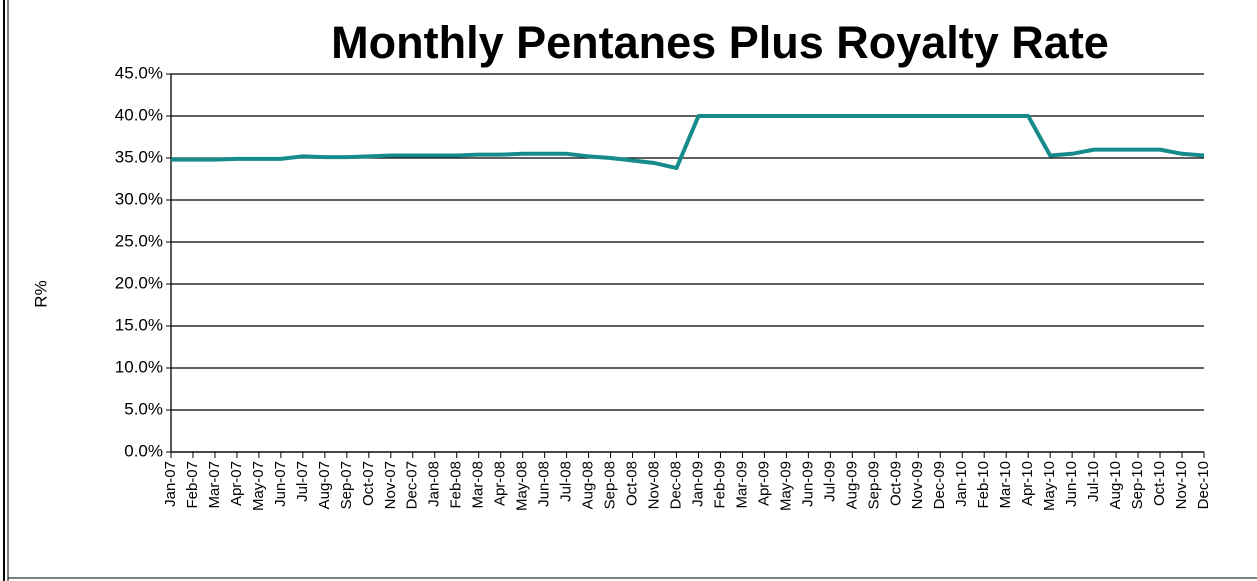 Image resolution: width=1257 pixels, height=581 pixels. Describe the element at coordinates (675, 485) in the screenshot. I see `x-tick-label: Dec-08` at that location.